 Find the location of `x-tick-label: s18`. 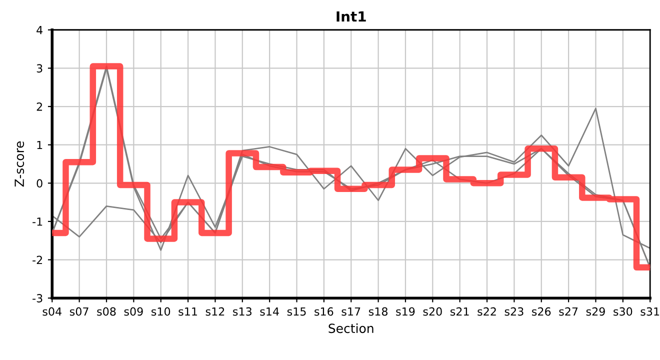

x-tick-label: s18 is located at coordinates (378, 311).